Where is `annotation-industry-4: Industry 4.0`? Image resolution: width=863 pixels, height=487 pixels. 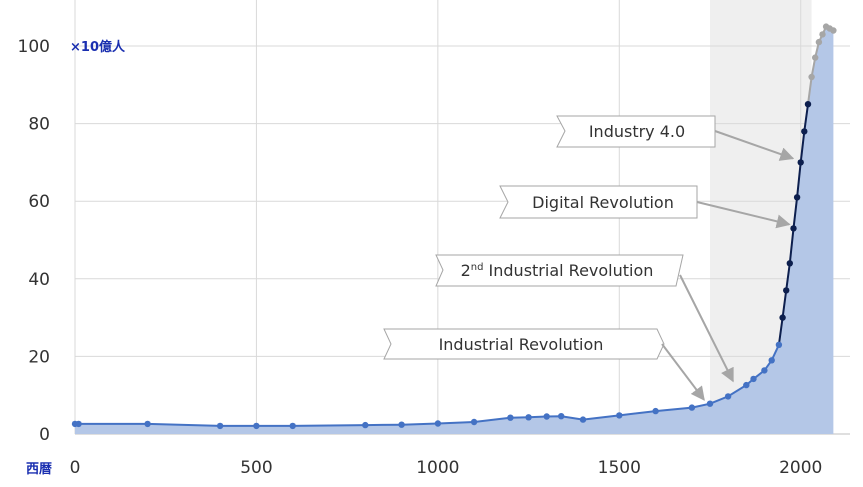
annotation-industry-4: Industry 4.0 is located at coordinates (675, 138).